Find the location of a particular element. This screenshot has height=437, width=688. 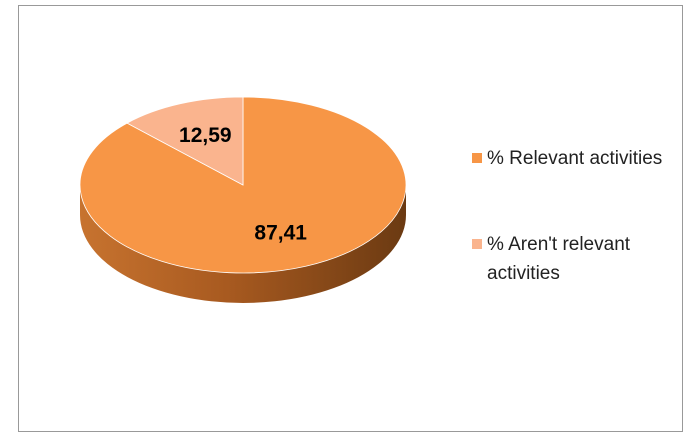

legend-item: % Relevant activities is located at coordinates (572, 158).